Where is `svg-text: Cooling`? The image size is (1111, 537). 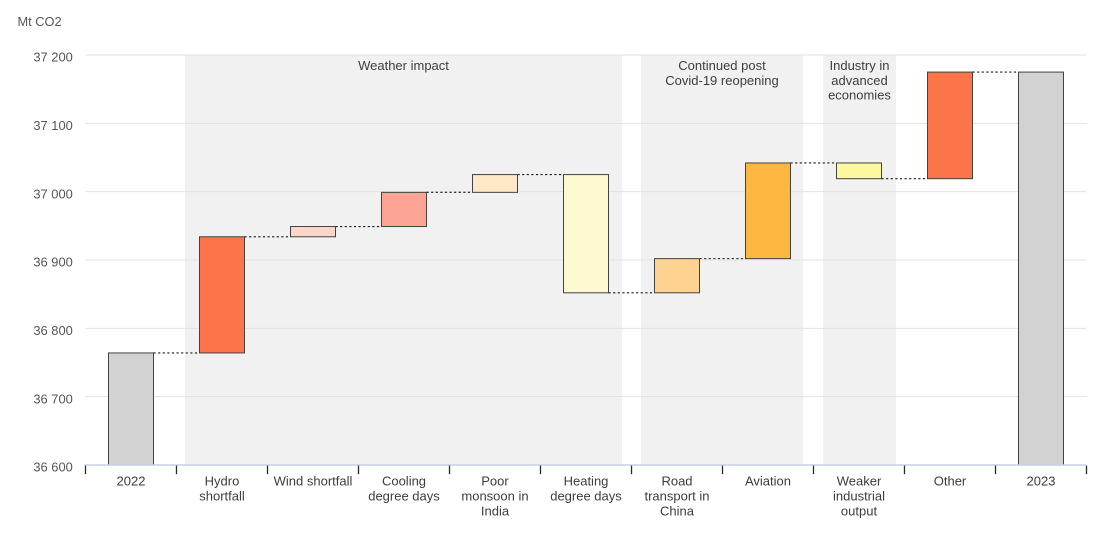 svg-text: Cooling is located at coordinates (404, 480).